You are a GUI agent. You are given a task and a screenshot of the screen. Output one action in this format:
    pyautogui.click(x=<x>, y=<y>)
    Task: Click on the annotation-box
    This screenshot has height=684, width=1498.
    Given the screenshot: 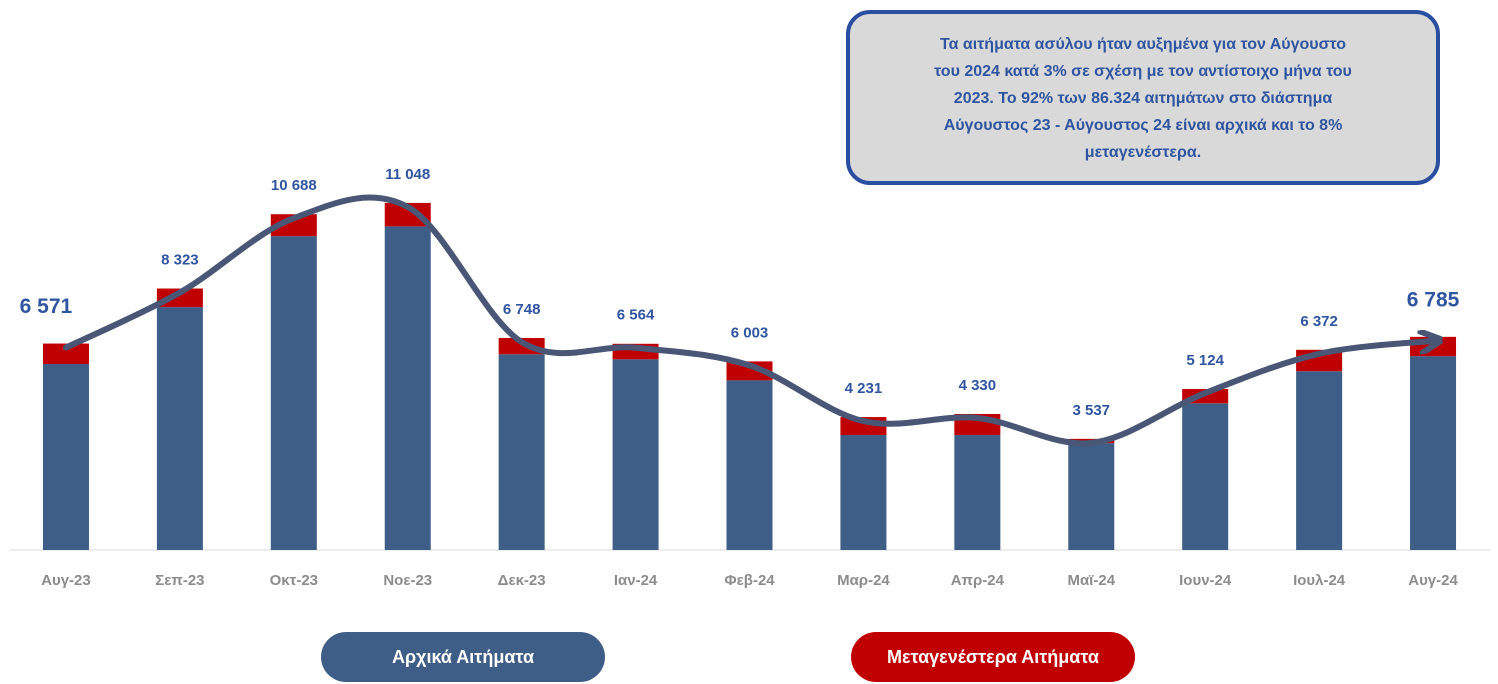 What is the action you would take?
    pyautogui.click(x=1143, y=97)
    